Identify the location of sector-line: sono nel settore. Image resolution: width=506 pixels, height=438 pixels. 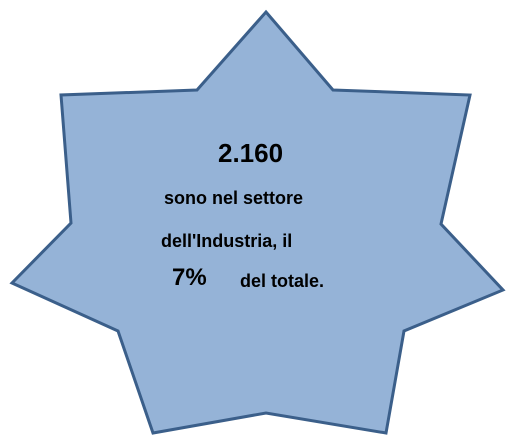
(234, 198).